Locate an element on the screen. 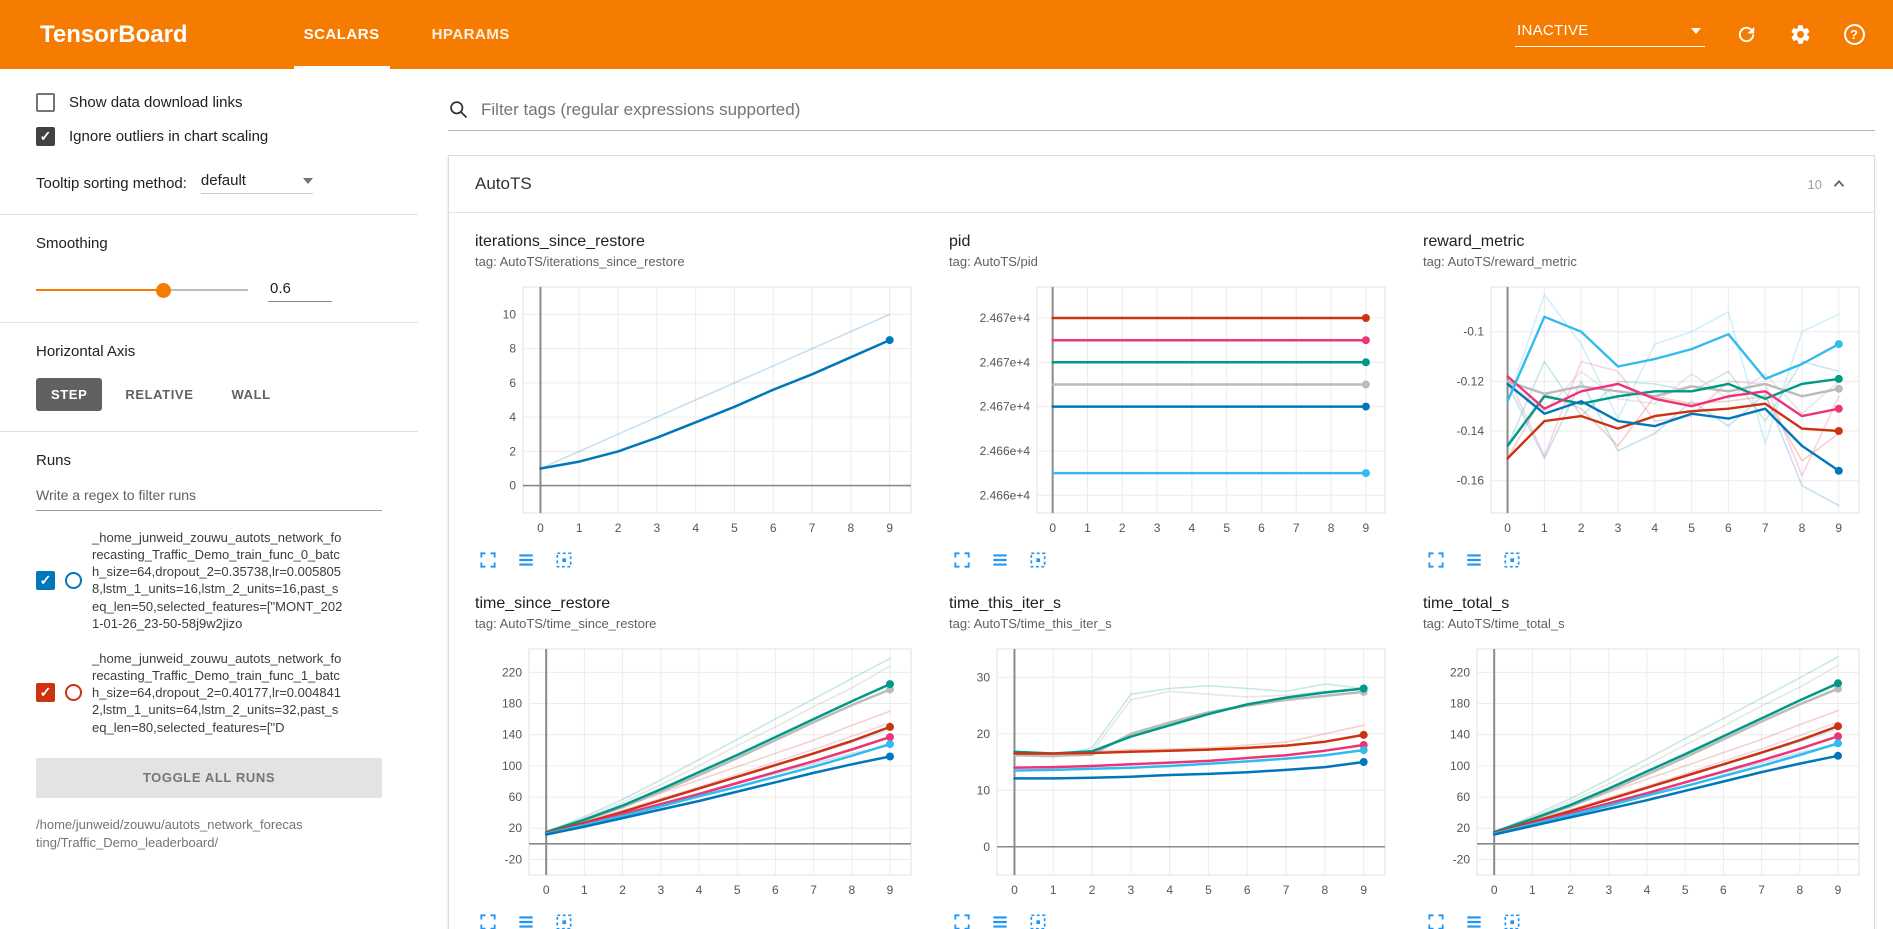  show-download-links-row: Show data download links is located at coordinates (209, 102).